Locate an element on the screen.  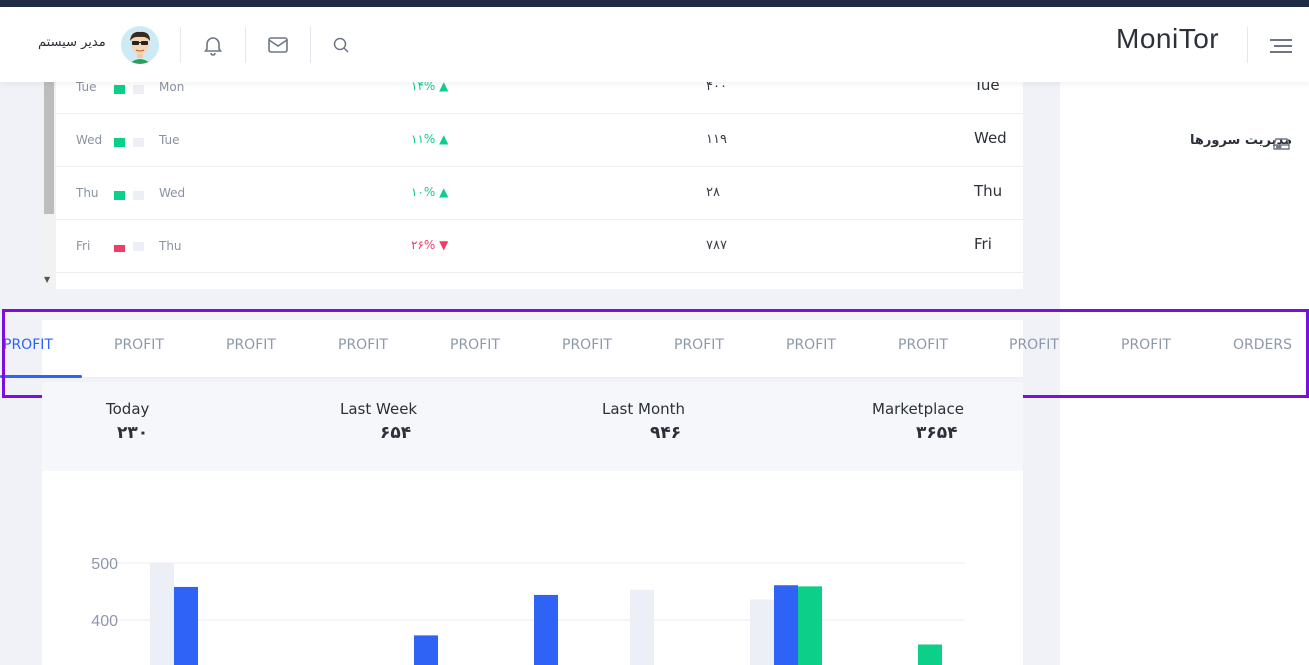
user-name: مدیر سیستم is located at coordinates (72, 42).